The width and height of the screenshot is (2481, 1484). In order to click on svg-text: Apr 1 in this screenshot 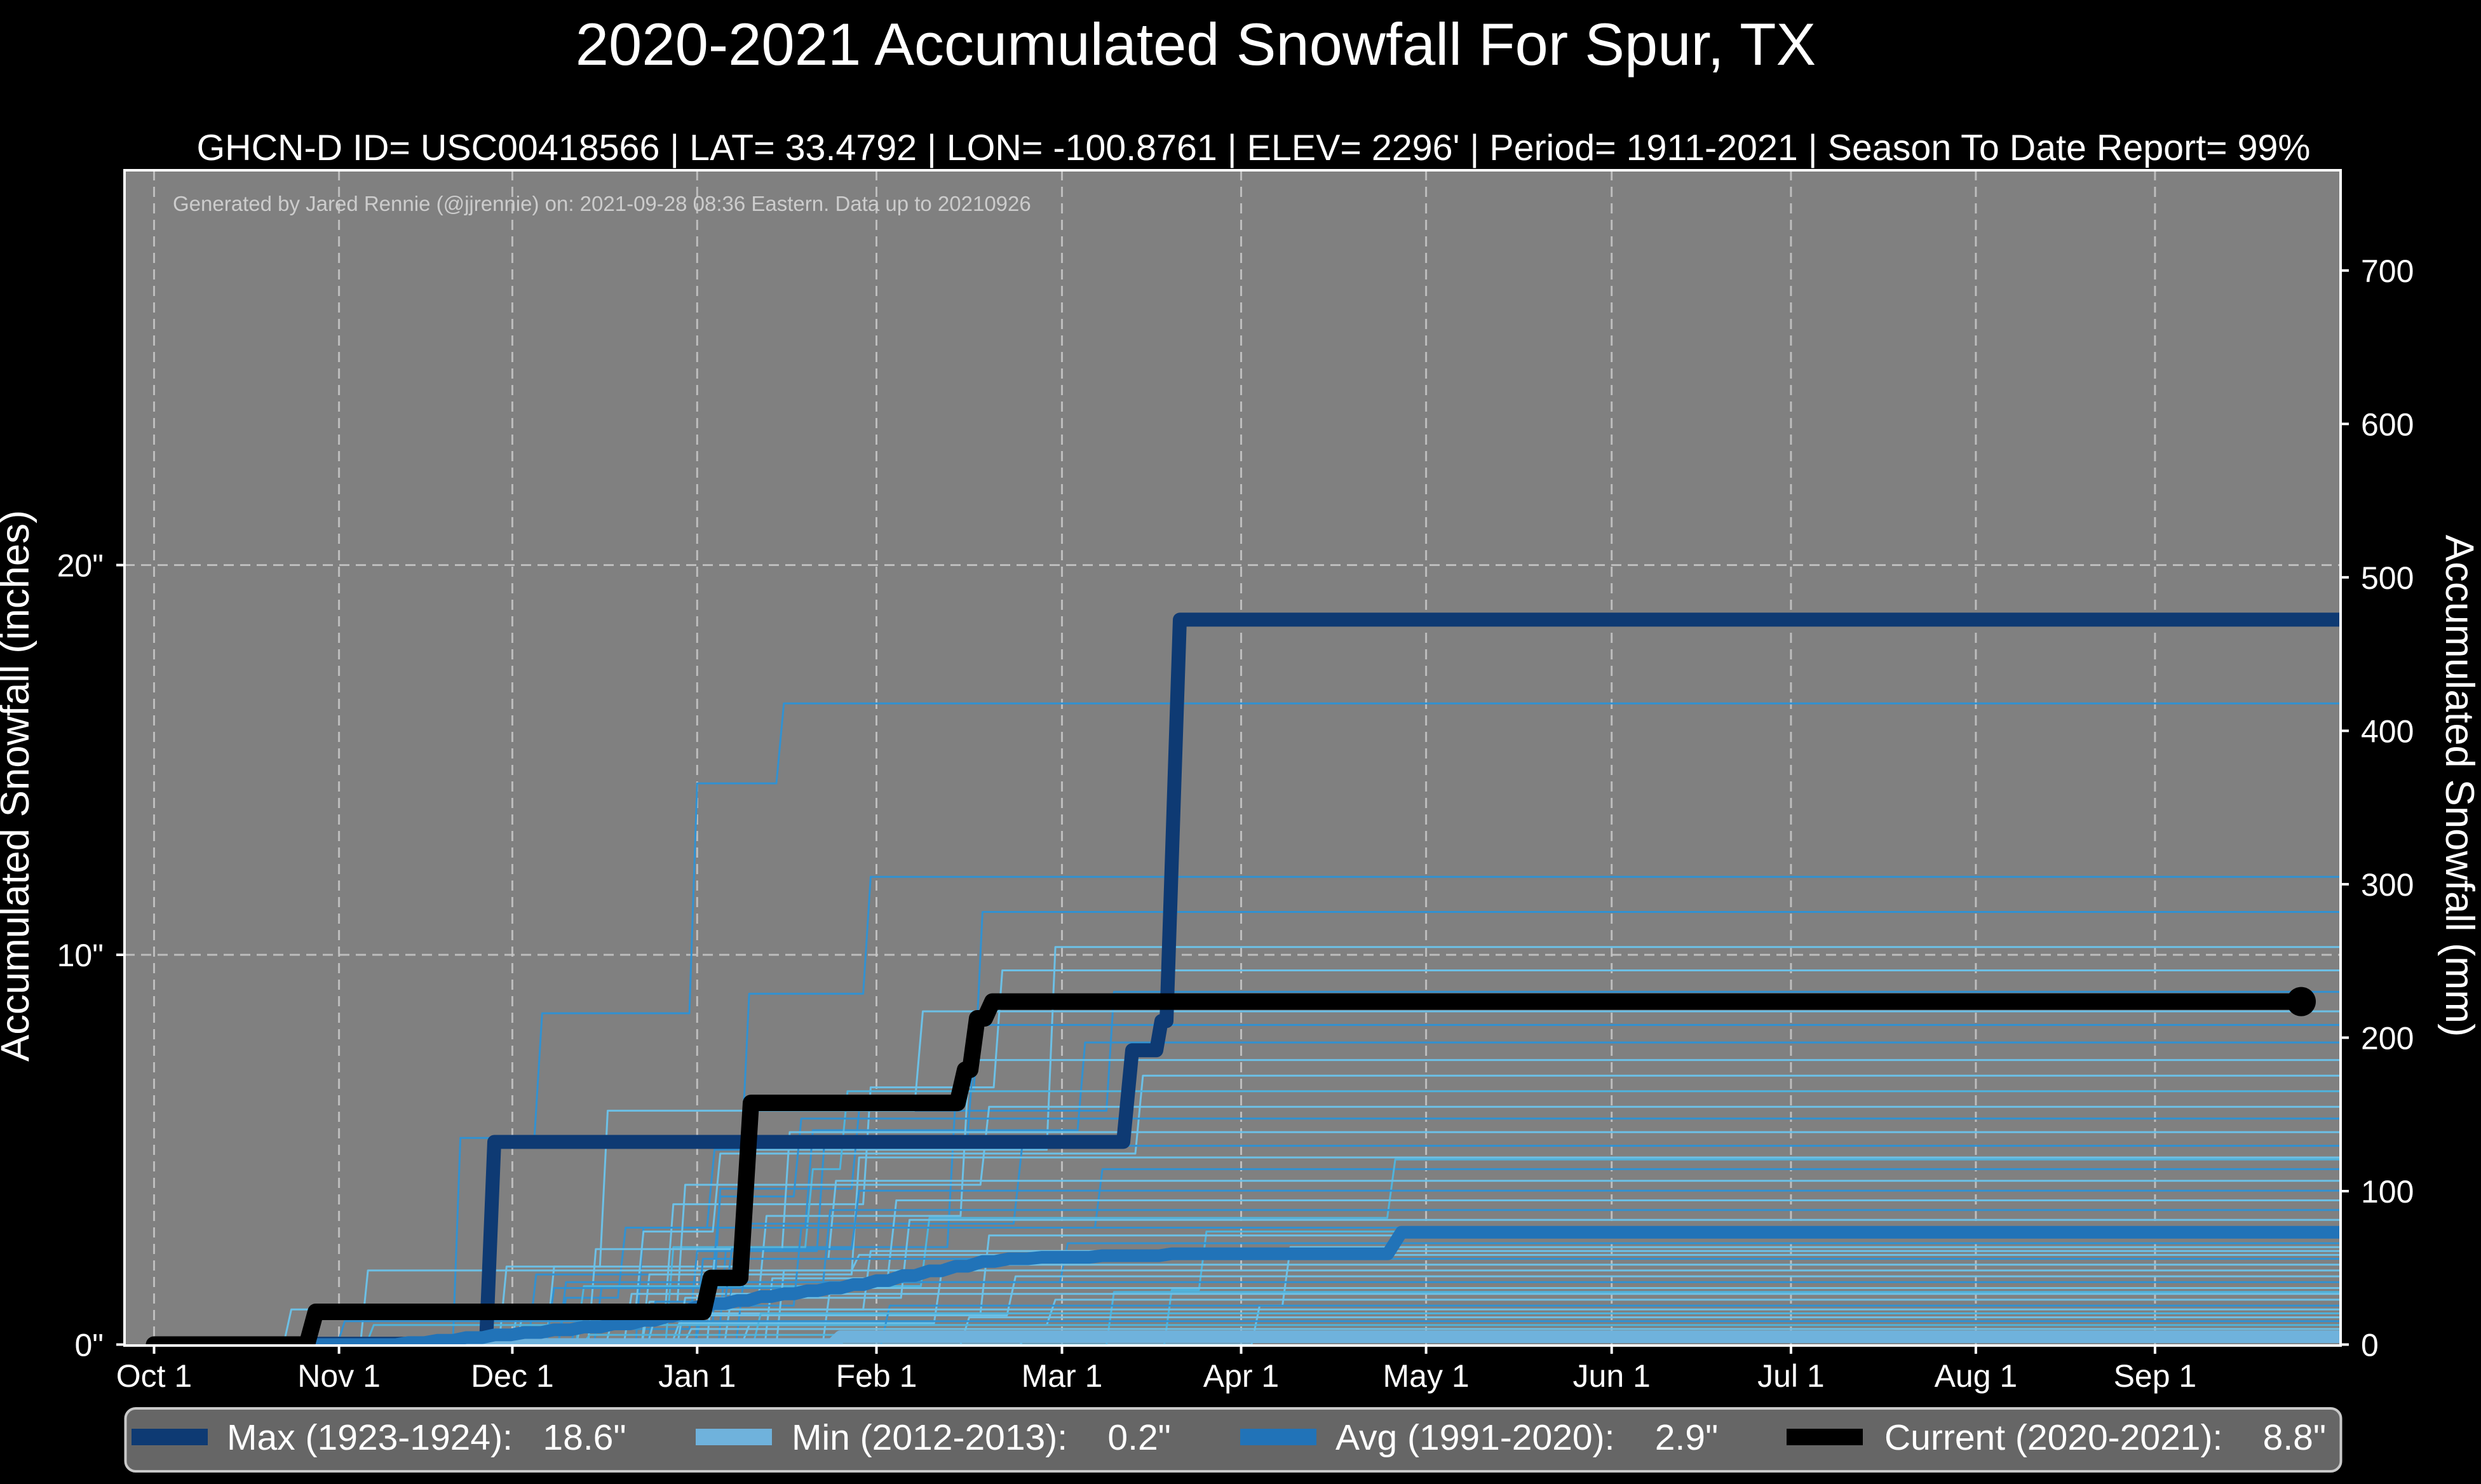, I will do `click(1241, 1376)`.